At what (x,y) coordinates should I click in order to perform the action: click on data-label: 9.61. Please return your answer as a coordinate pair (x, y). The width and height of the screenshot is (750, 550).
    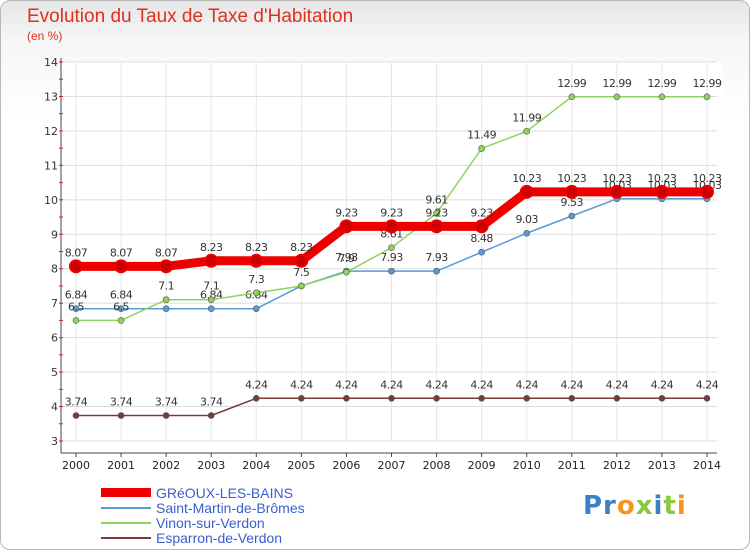
    Looking at the image, I should click on (436, 199).